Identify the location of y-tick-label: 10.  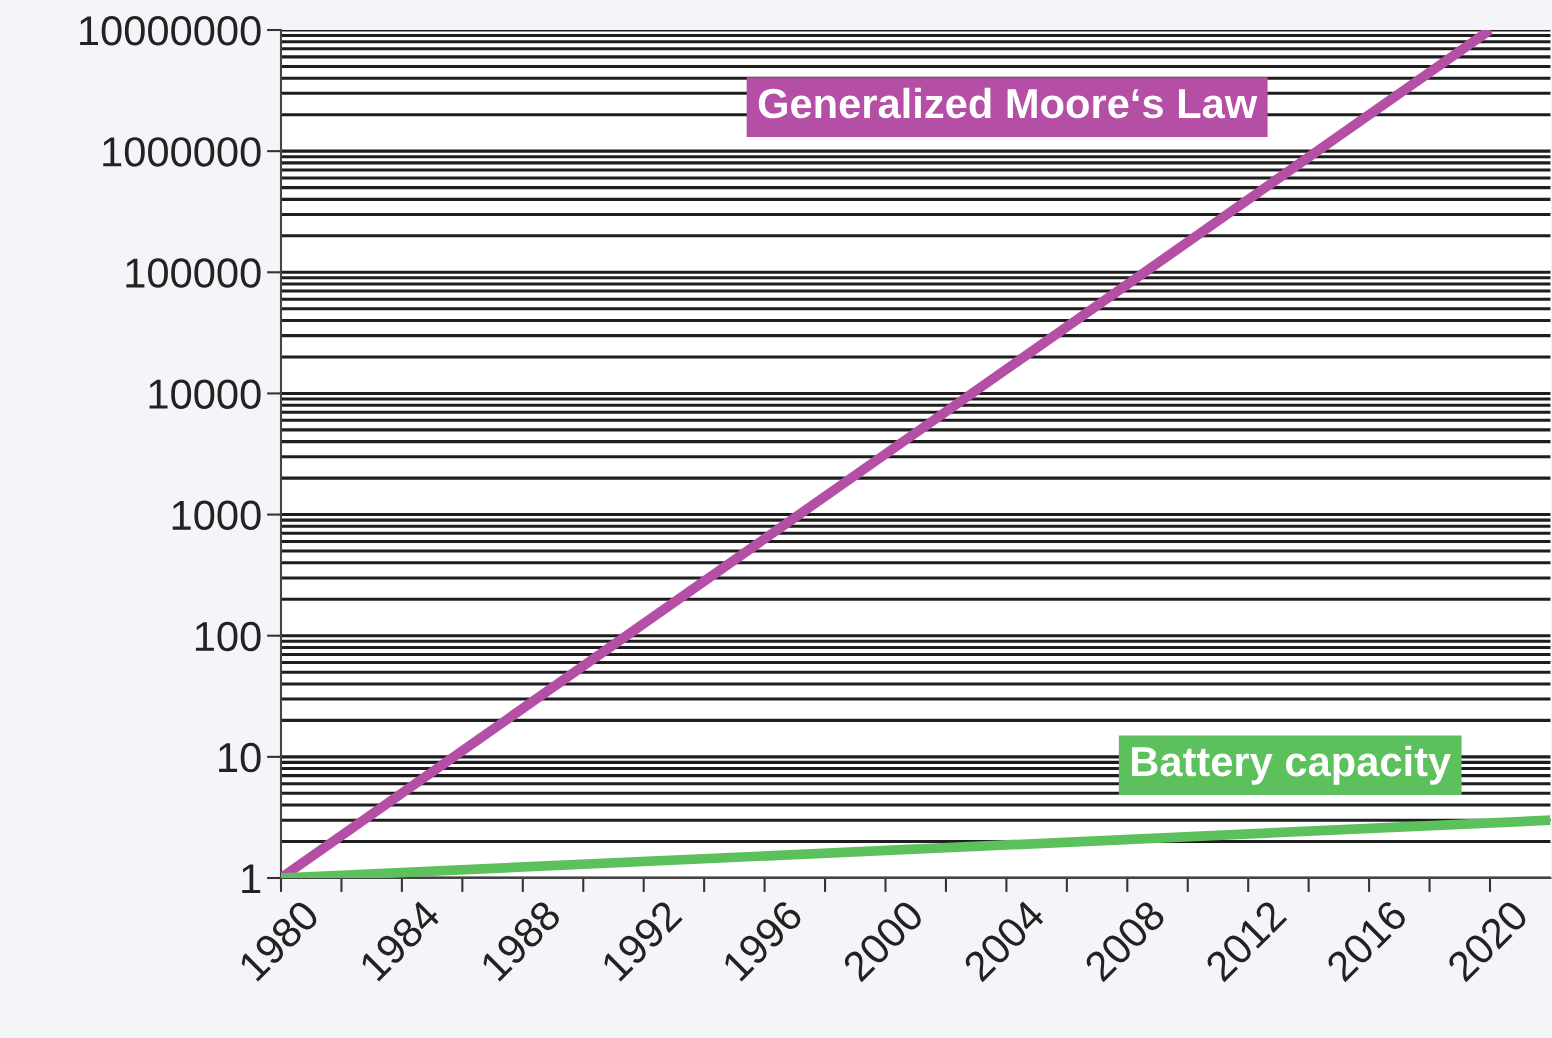
(240, 757).